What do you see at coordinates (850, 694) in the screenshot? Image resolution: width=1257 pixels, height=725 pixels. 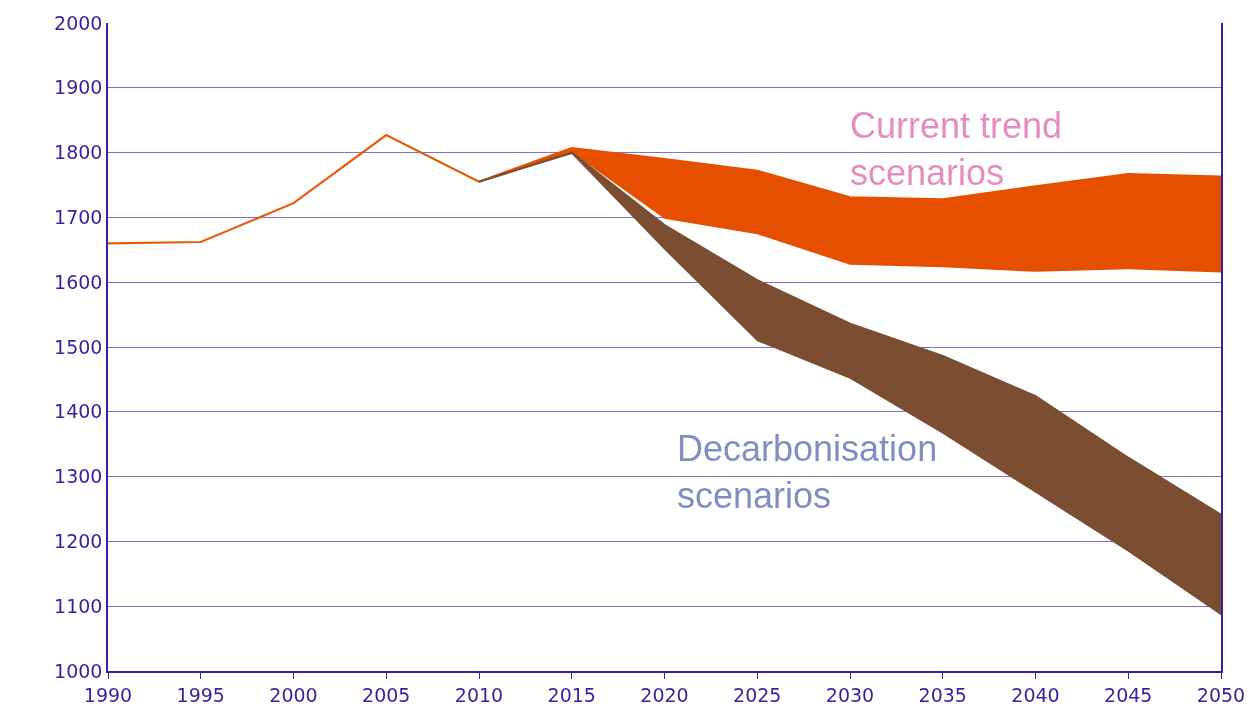 I see `x-tick-label: 2030` at bounding box center [850, 694].